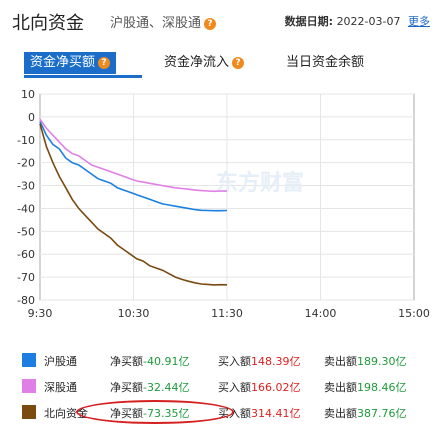  I want to click on highlight-annotation-circle, so click(155, 412).